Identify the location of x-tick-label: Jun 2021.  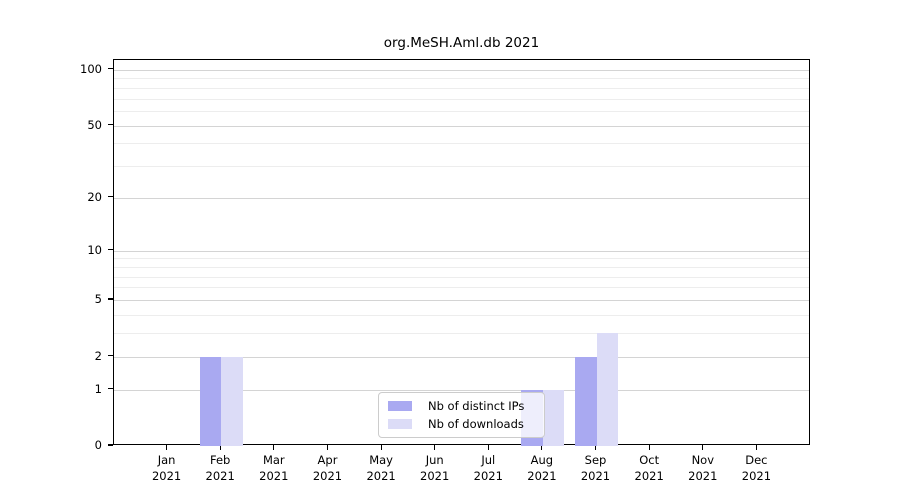
(435, 468).